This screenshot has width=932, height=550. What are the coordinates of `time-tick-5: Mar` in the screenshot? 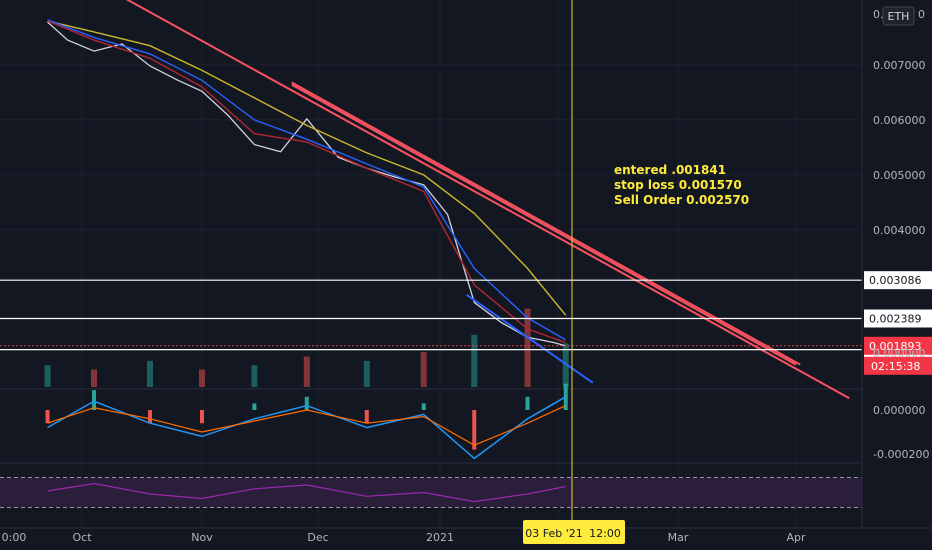 It's located at (678, 537).